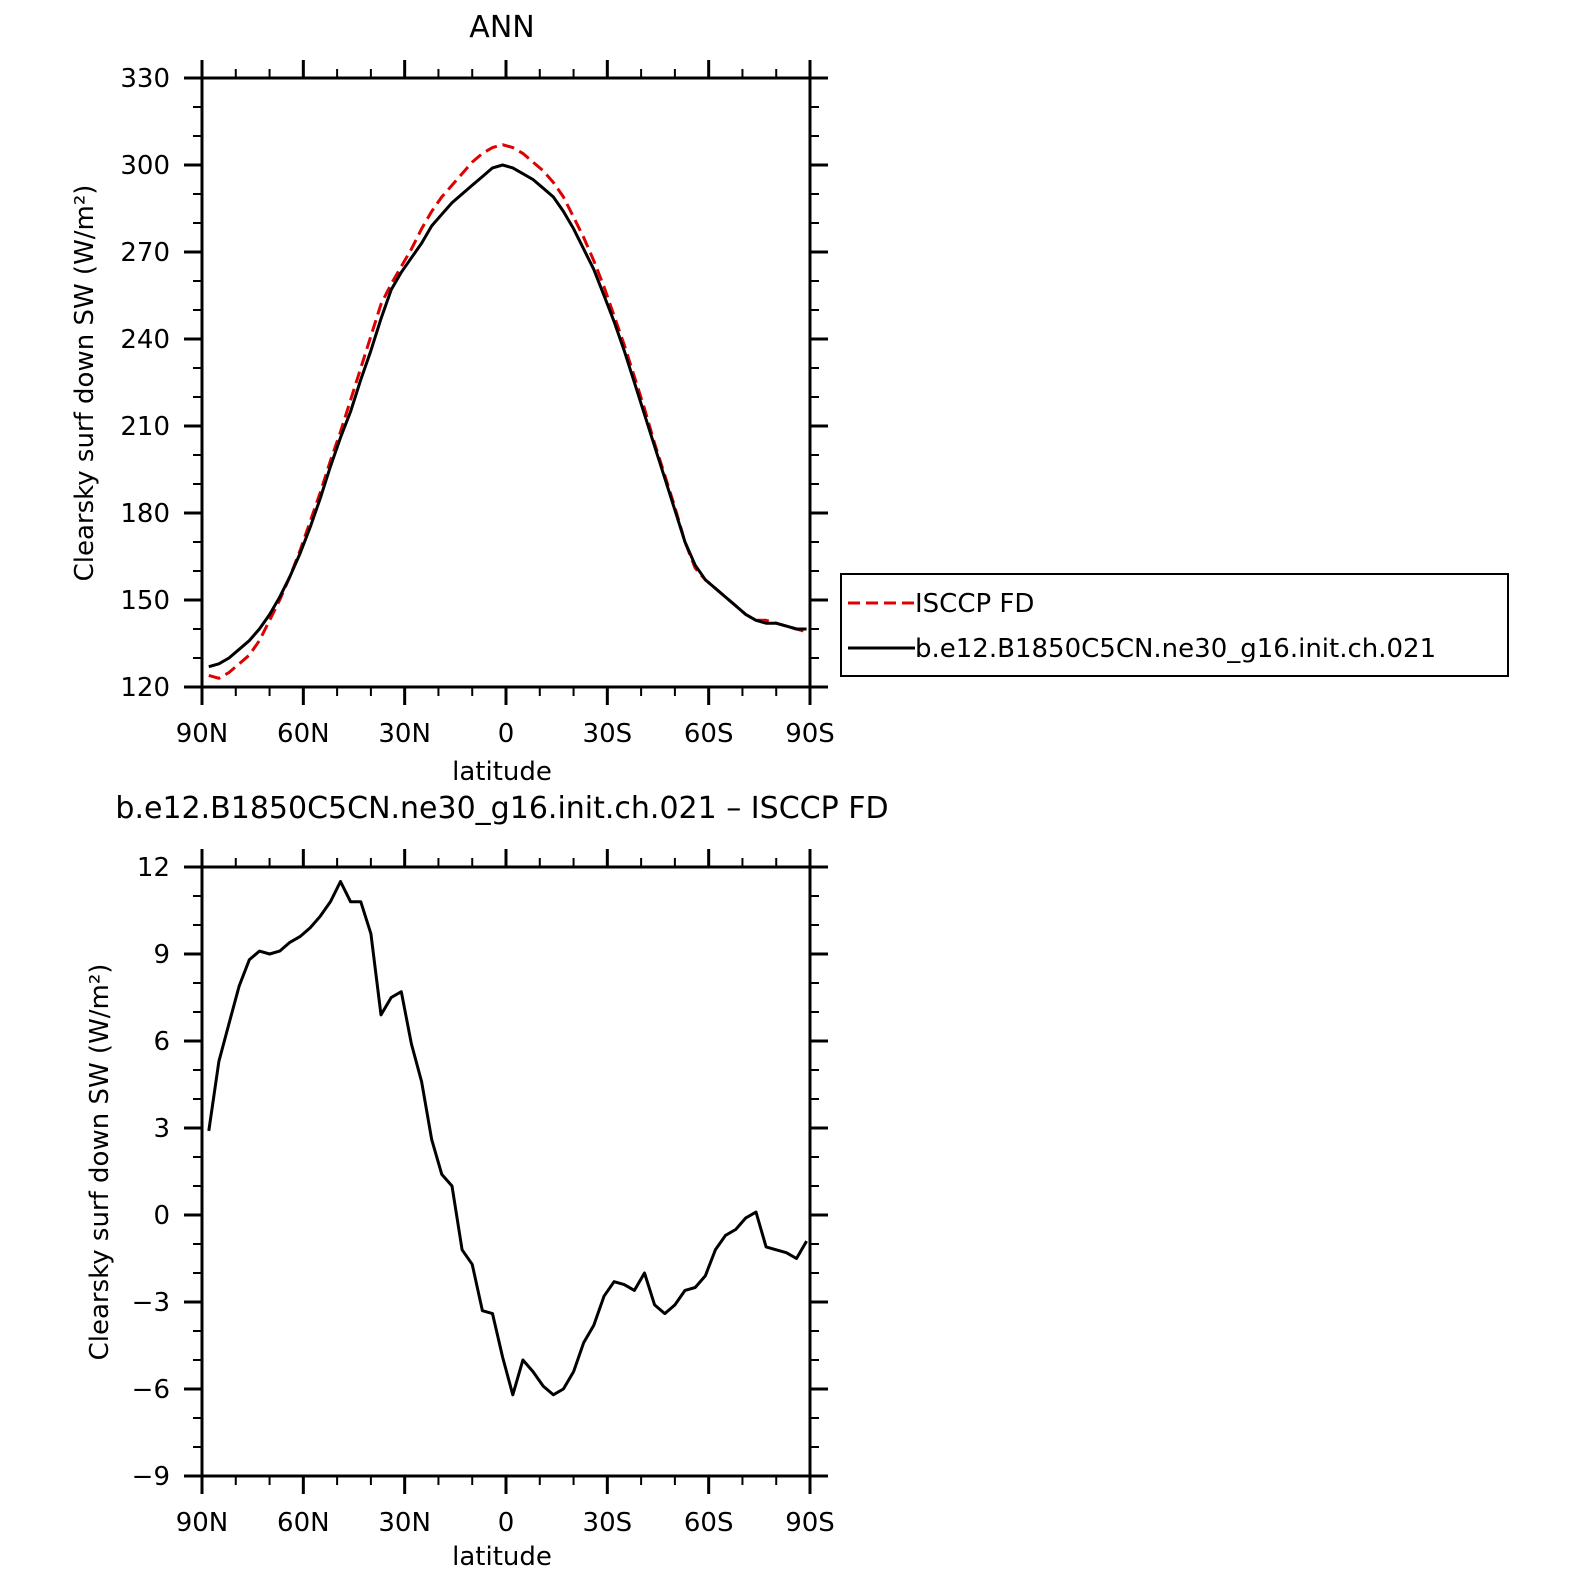 The height and width of the screenshot is (1585, 1578). I want to click on top-xtick-label: 0, so click(506, 734).